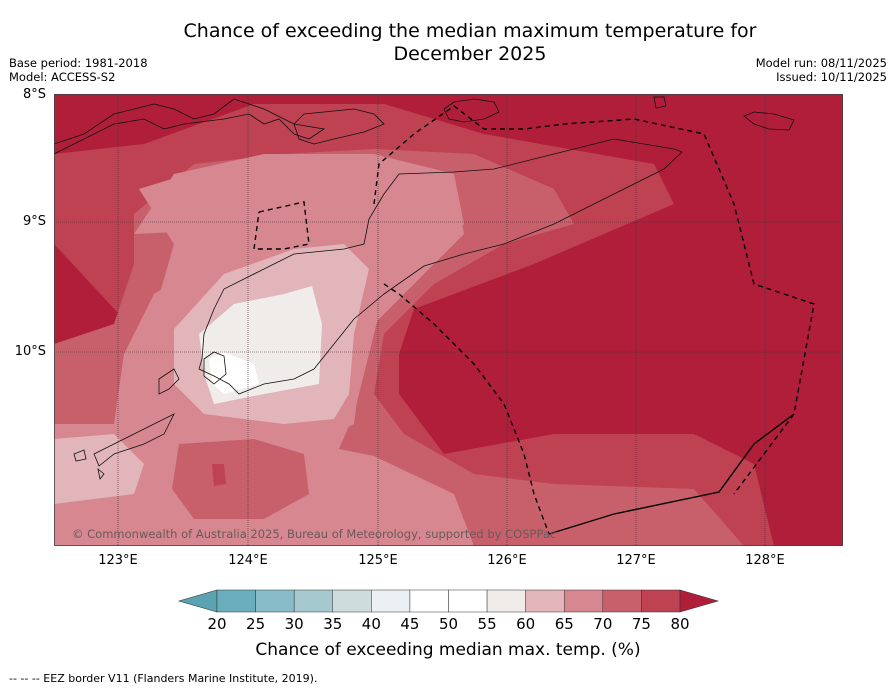  I want to click on colorbar-tick-label: 30, so click(294, 624).